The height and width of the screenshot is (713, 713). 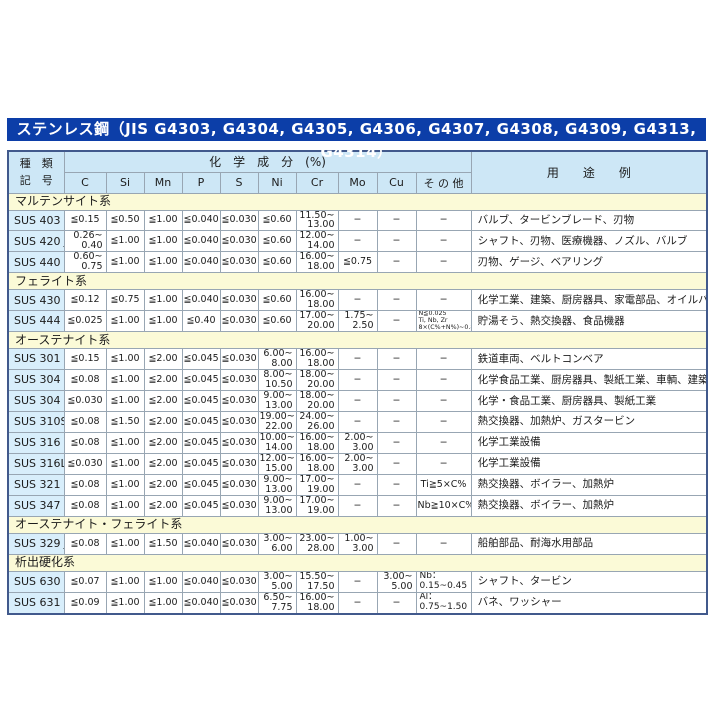 What do you see at coordinates (277, 463) in the screenshot?
I see `value-cell-ni: 12.00~ 15.00` at bounding box center [277, 463].